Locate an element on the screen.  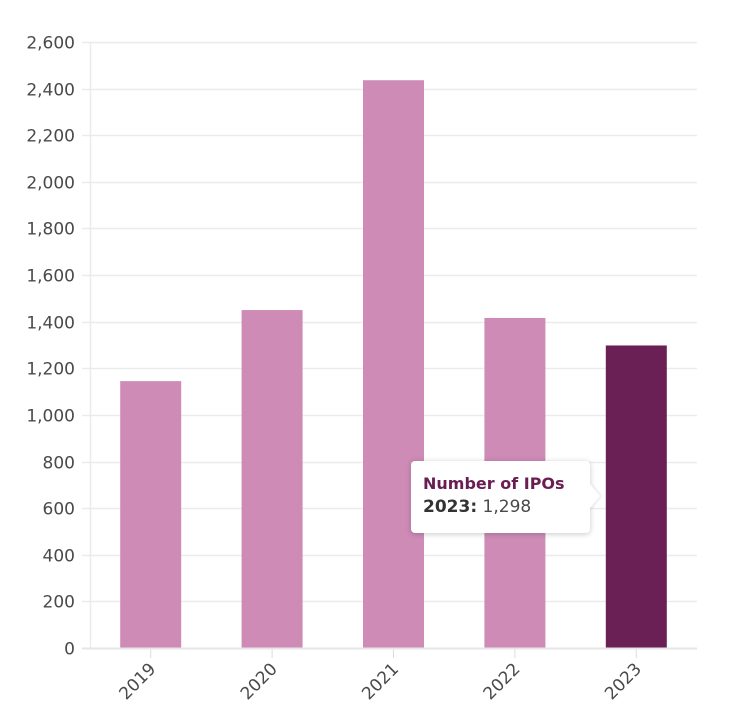
tooltip-line: 2023: 1,298 is located at coordinates (500, 507).